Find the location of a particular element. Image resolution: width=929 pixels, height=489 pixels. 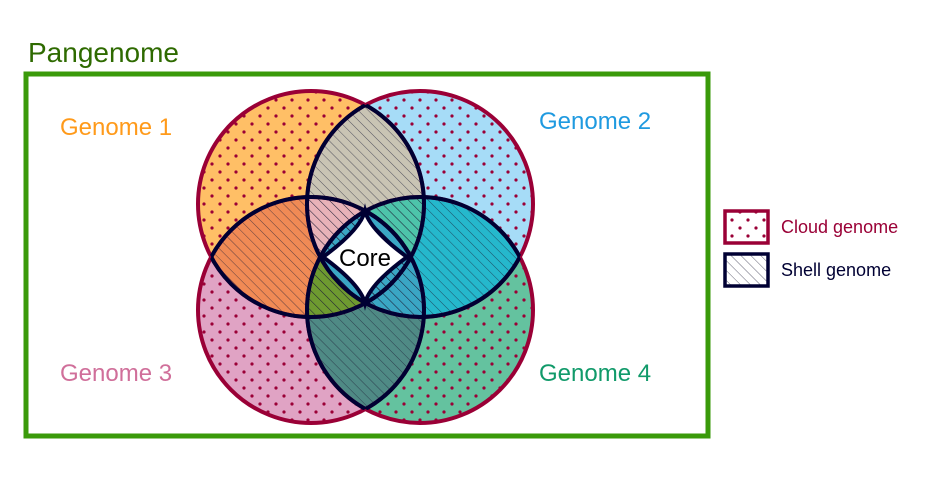

genome-2-label: Genome 2 is located at coordinates (595, 121).